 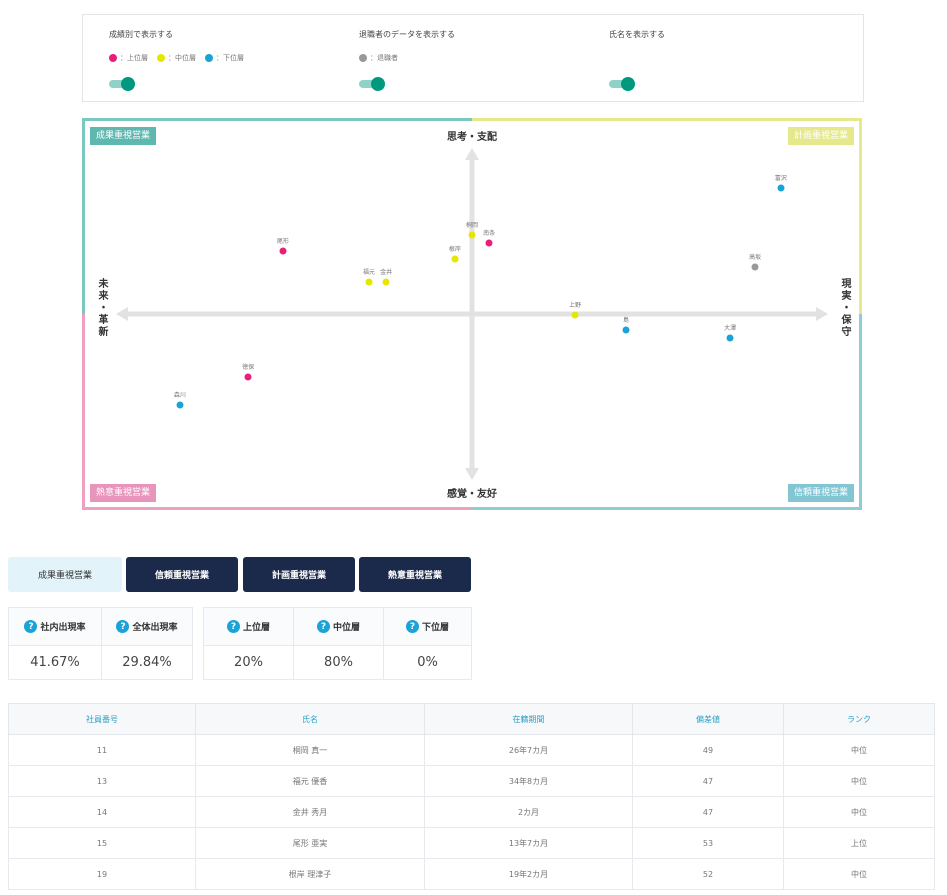 I want to click on quadrant-bottom-right, so click(x=667, y=412).